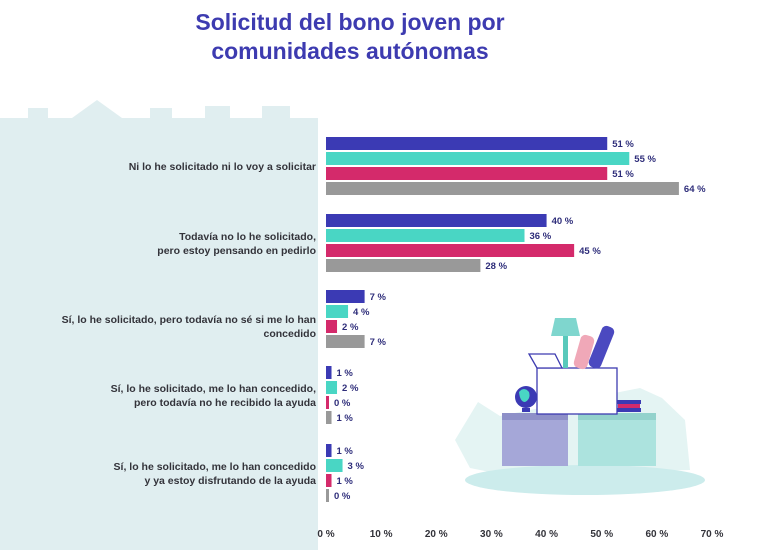  I want to click on floor-shadow, so click(585, 480).